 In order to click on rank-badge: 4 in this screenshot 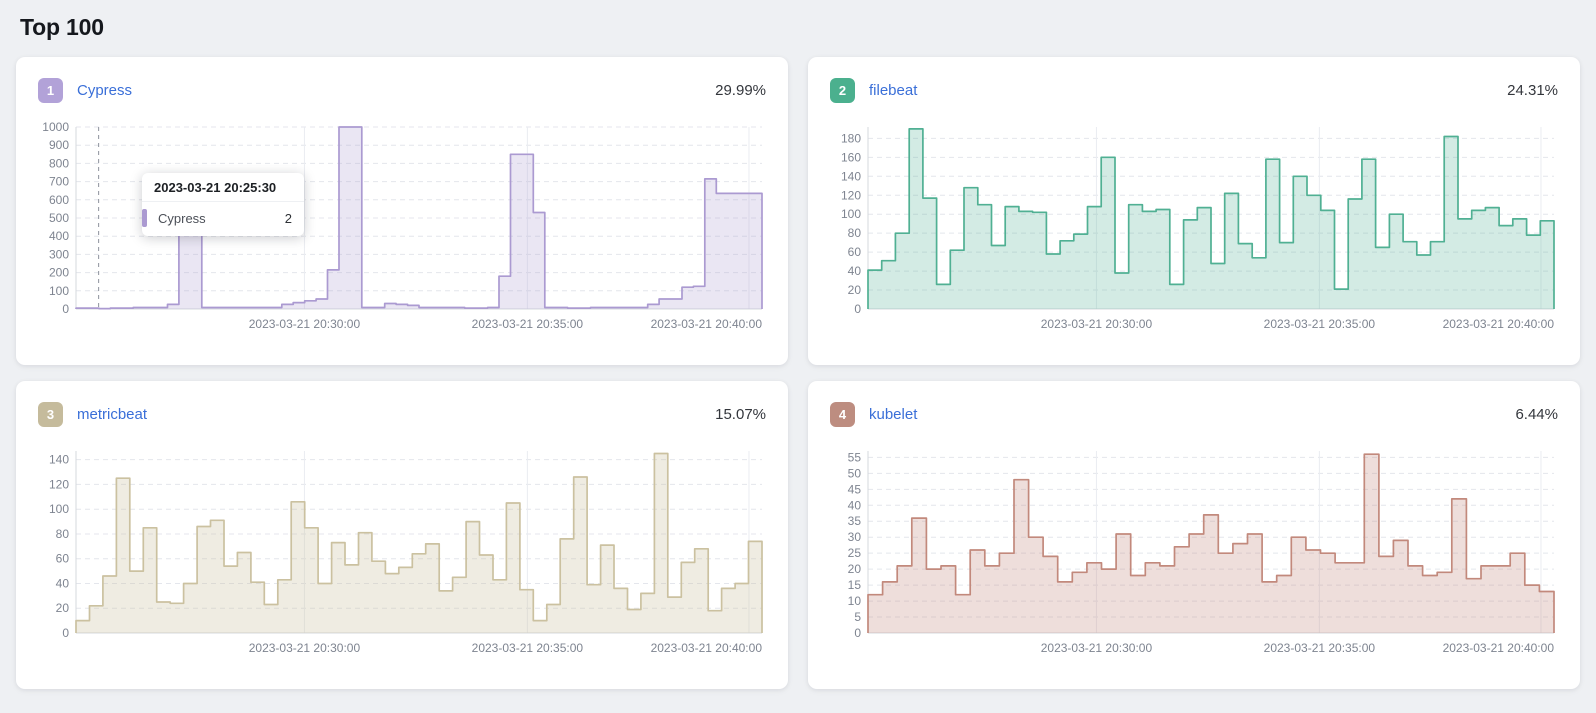, I will do `click(842, 414)`.